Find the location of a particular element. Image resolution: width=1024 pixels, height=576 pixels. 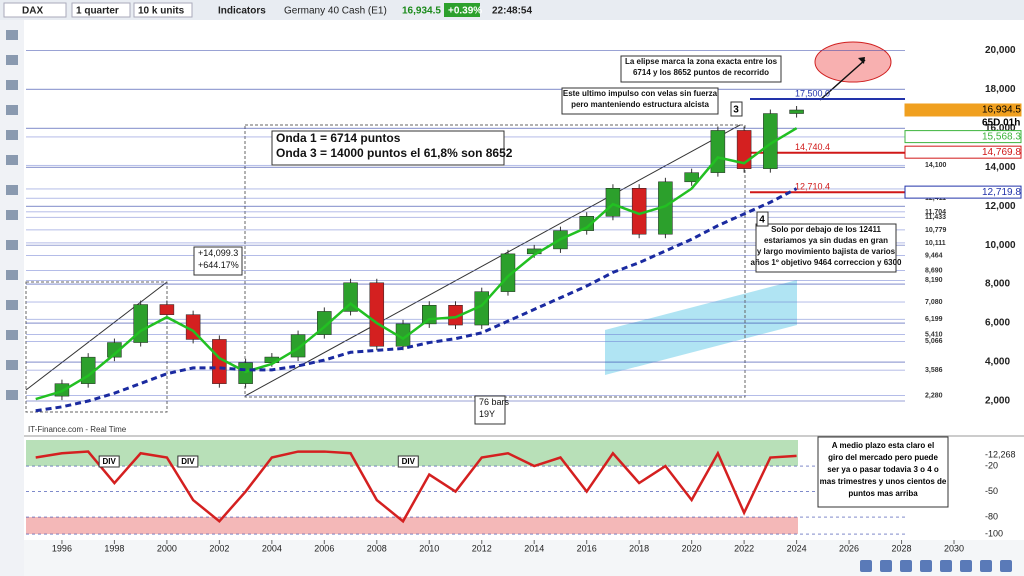

oscillator-line is located at coordinates (416, 487).